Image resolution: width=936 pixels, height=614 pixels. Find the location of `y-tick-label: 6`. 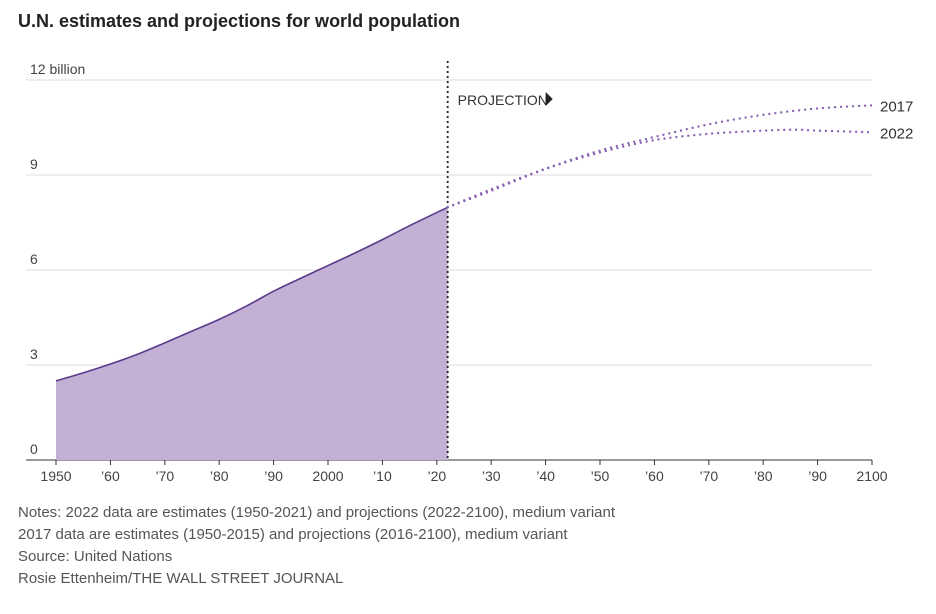

y-tick-label: 6 is located at coordinates (34, 259).